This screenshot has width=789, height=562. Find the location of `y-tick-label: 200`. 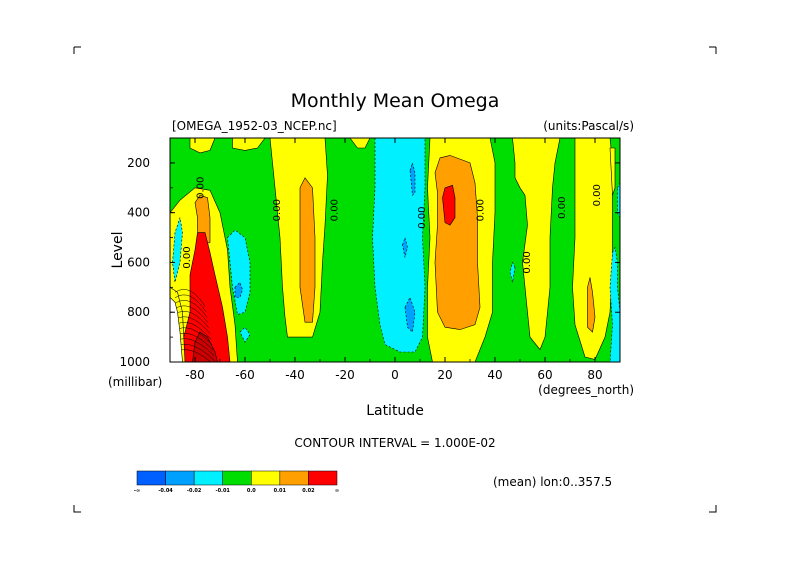

y-tick-label: 200 is located at coordinates (138, 163).